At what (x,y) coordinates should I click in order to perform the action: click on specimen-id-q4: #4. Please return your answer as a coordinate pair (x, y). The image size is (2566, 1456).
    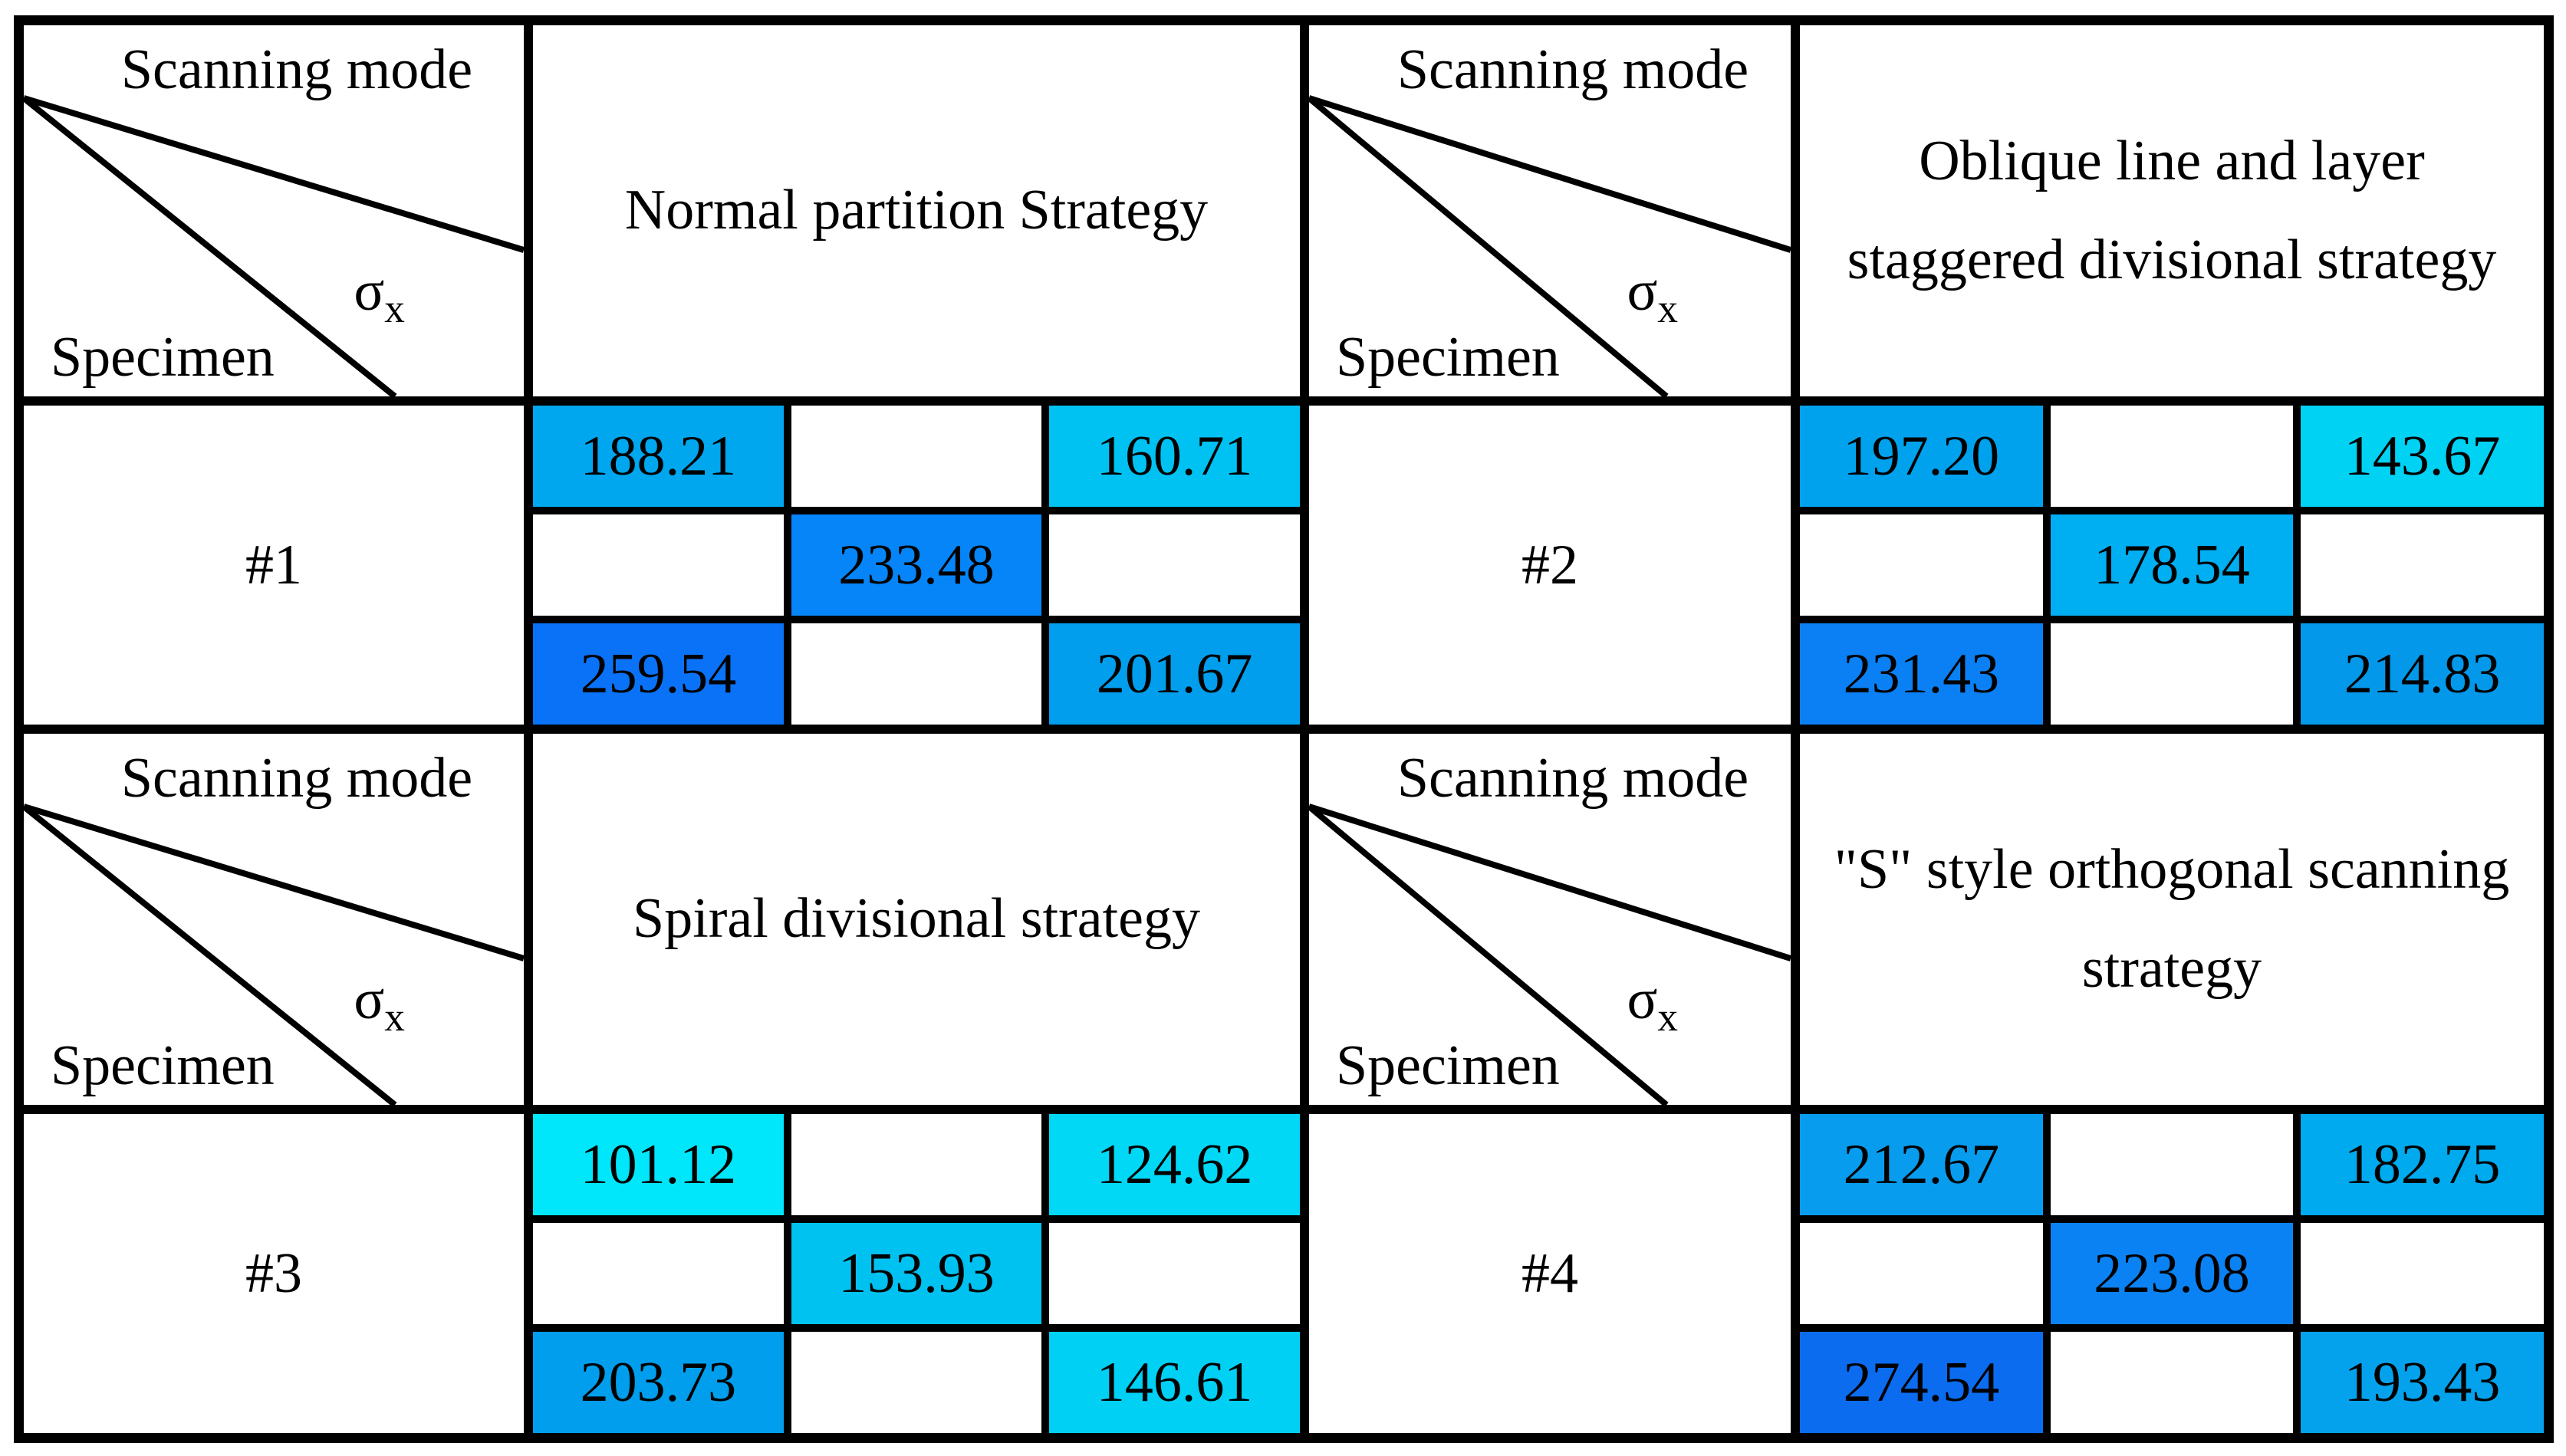
    Looking at the image, I should click on (1550, 1273).